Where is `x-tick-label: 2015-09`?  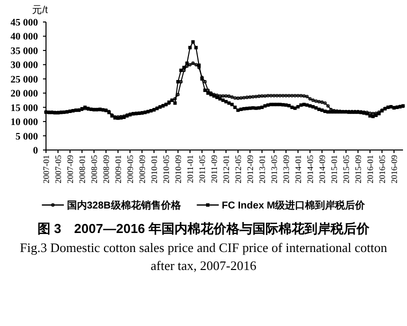
x-tick-label: 2015-09 is located at coordinates (358, 169).